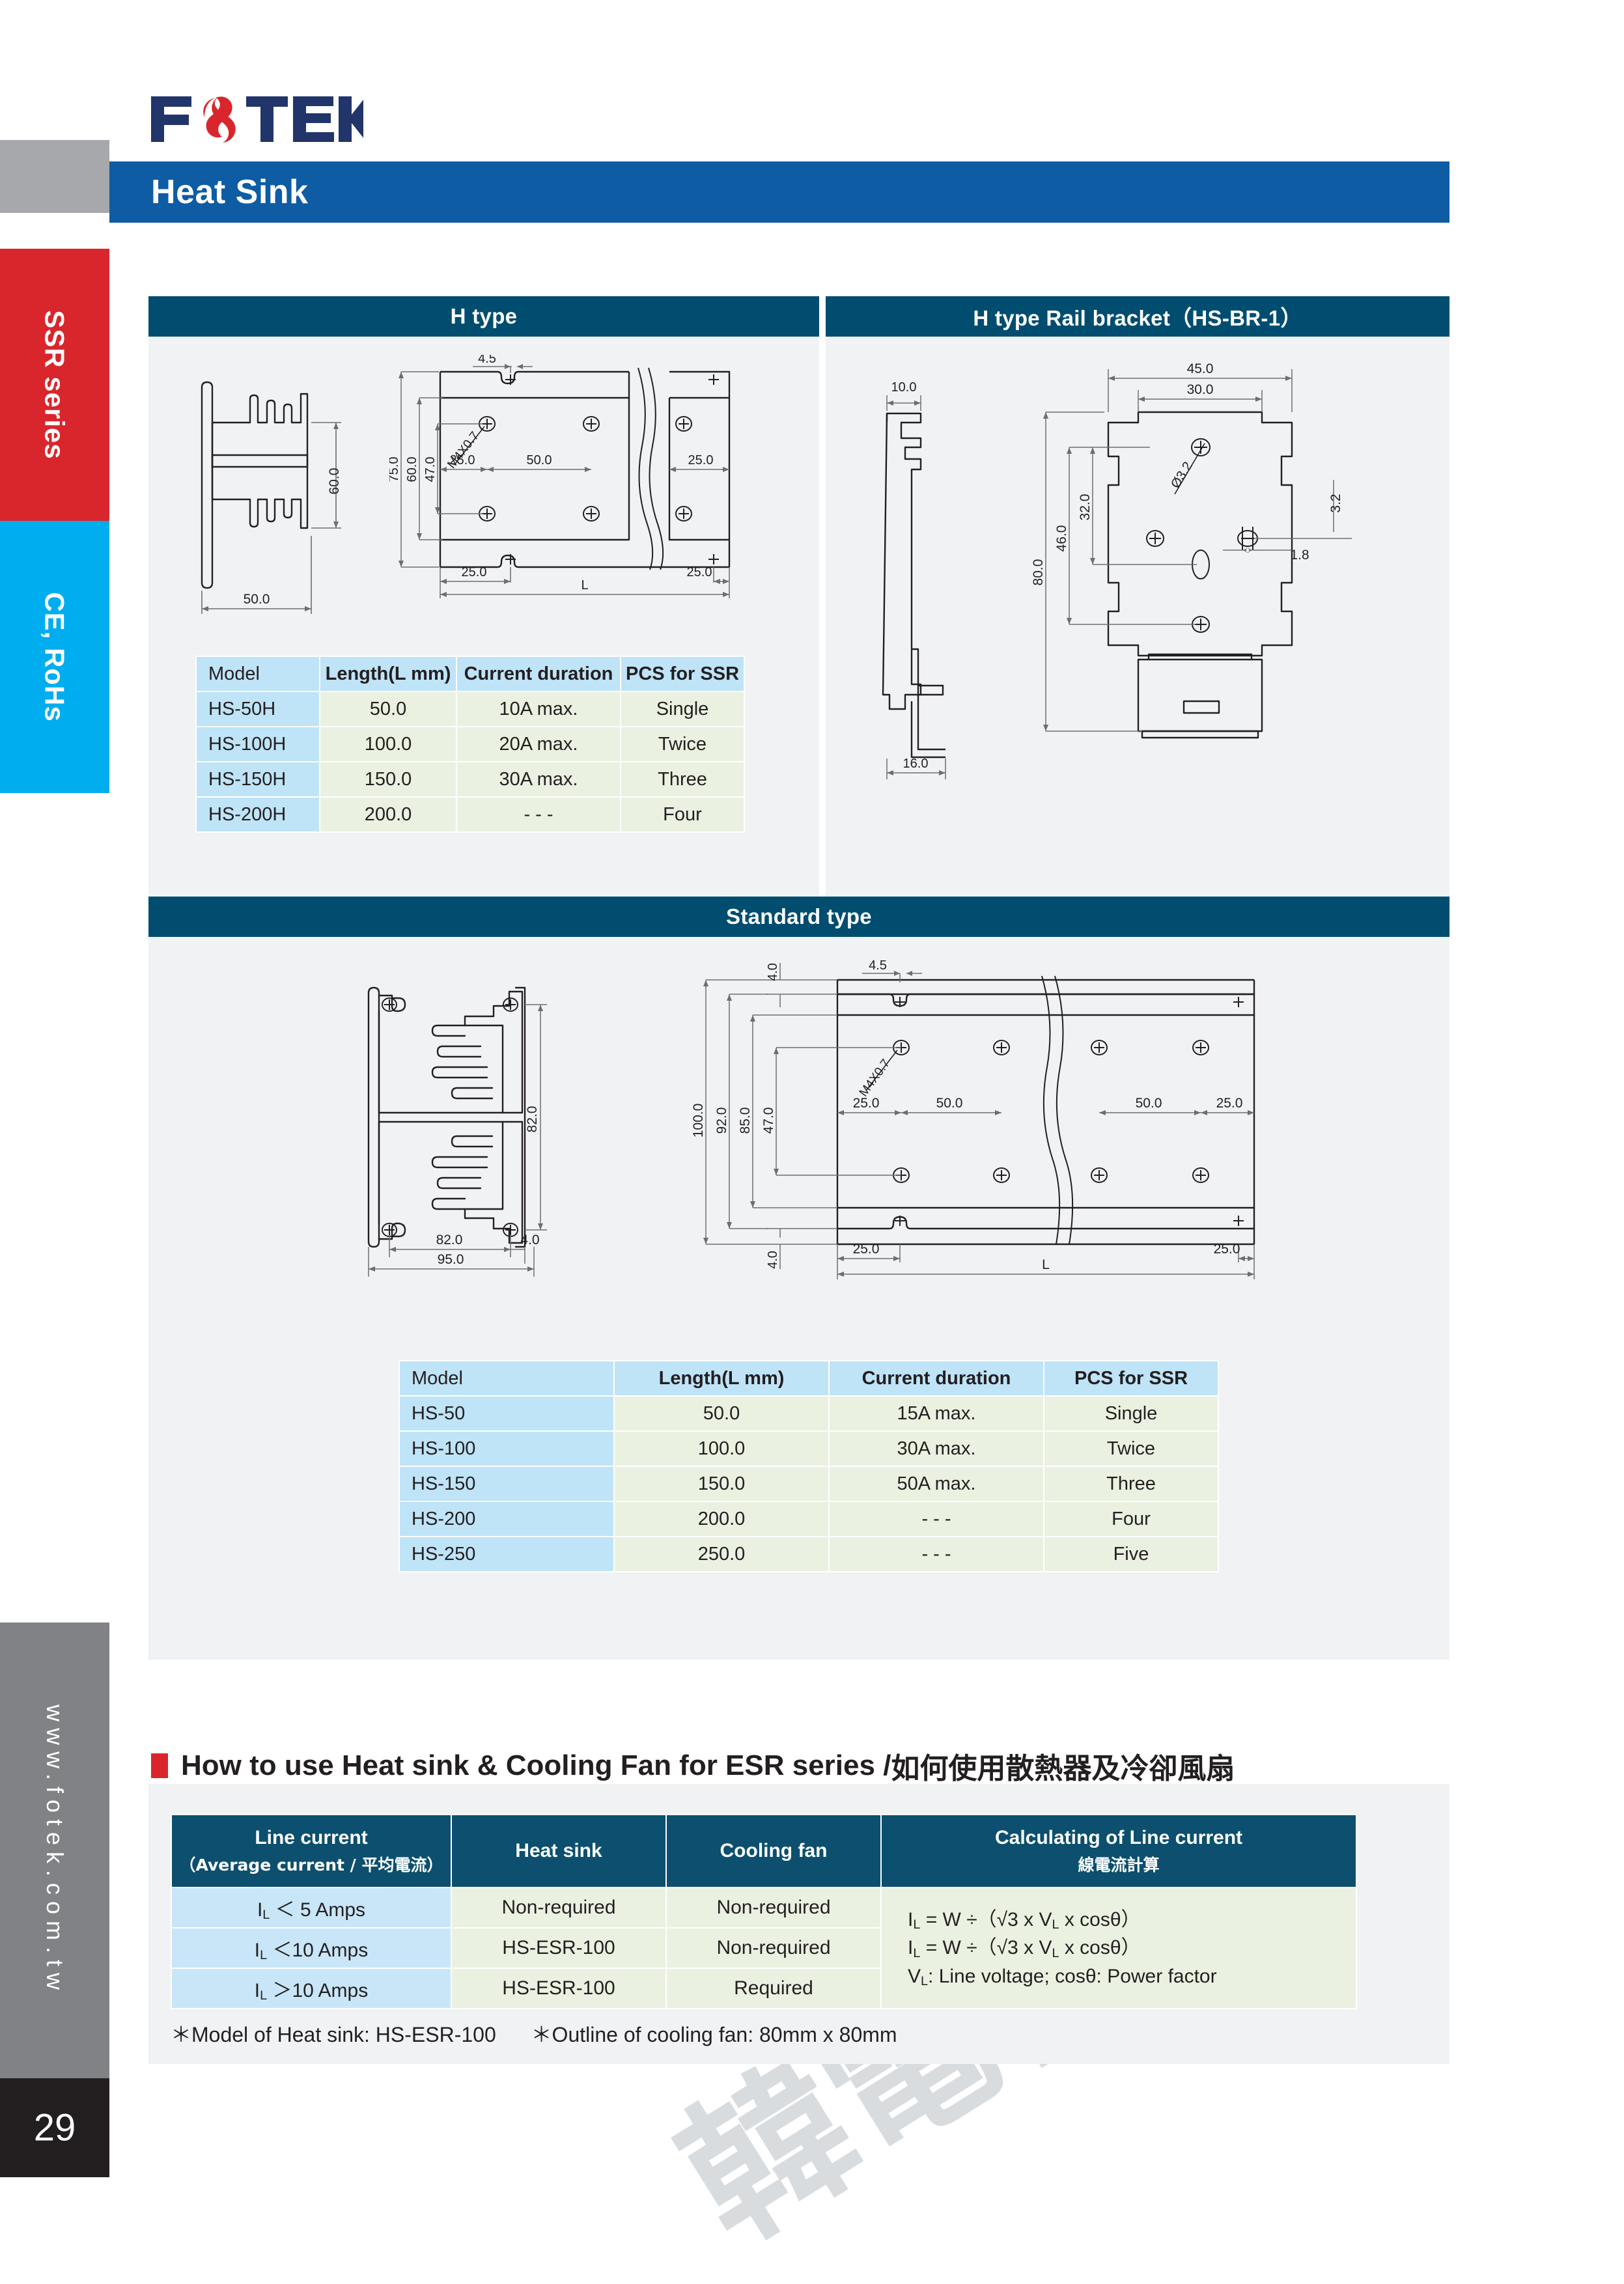 The image size is (1624, 2284). I want to click on sidebar-tab-ssr-label: SSR series, so click(56, 385).